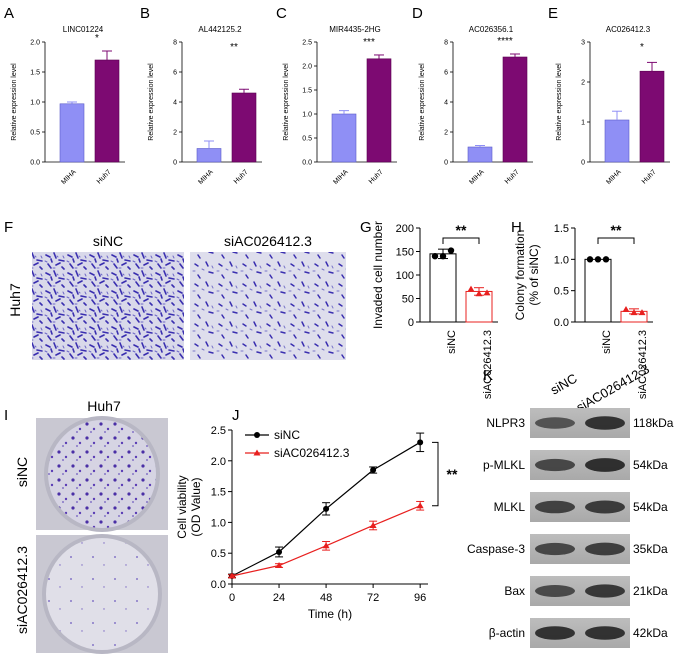 Image resolution: width=685 pixels, height=668 pixels. Describe the element at coordinates (15, 300) in the screenshot. I see `invasion-row-label: Huh7` at that location.